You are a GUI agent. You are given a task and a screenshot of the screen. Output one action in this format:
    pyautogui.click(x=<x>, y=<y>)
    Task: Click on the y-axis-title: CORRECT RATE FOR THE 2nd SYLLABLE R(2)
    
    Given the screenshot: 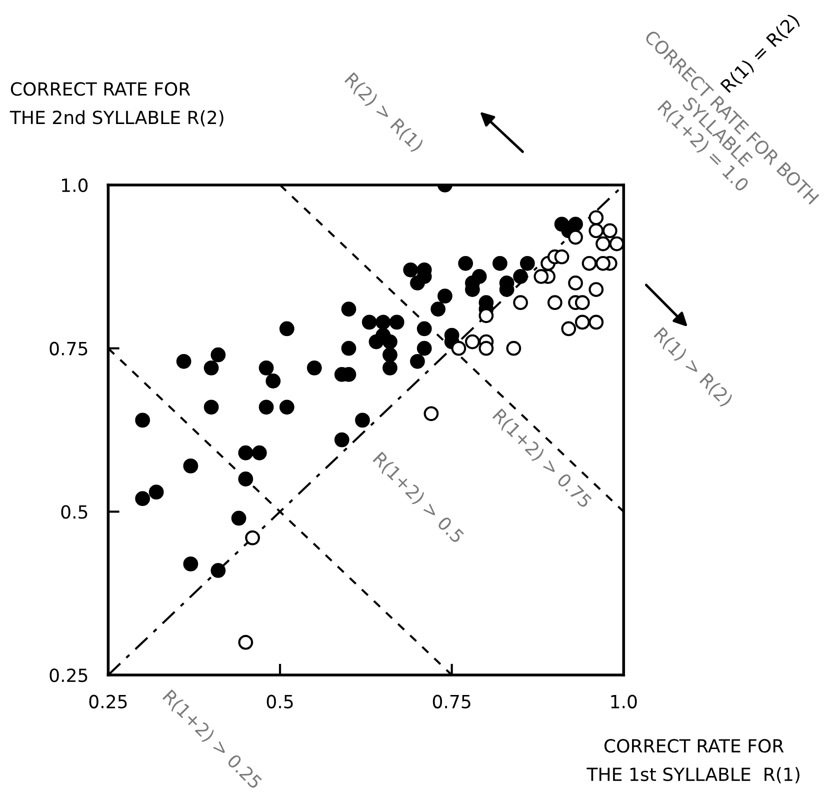 What is the action you would take?
    pyautogui.click(x=117, y=104)
    